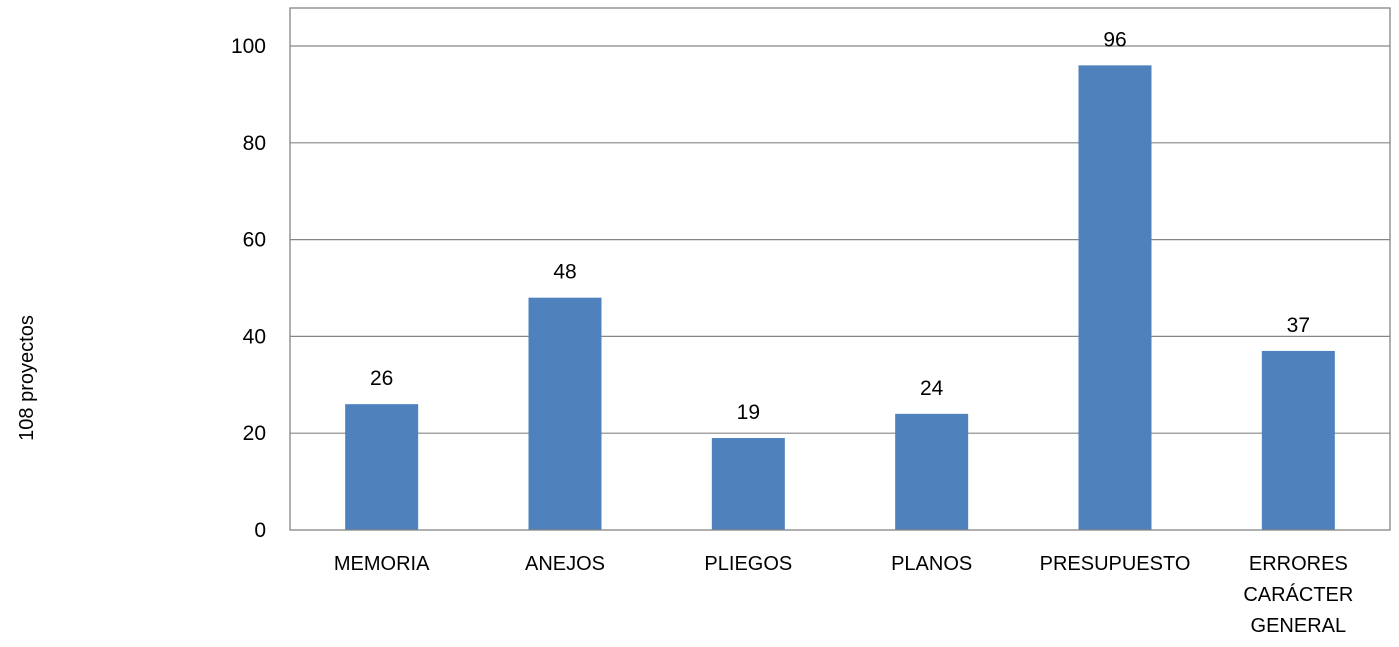 This screenshot has width=1399, height=647. Describe the element at coordinates (1298, 564) in the screenshot. I see `x-category-label: ERRORES` at that location.